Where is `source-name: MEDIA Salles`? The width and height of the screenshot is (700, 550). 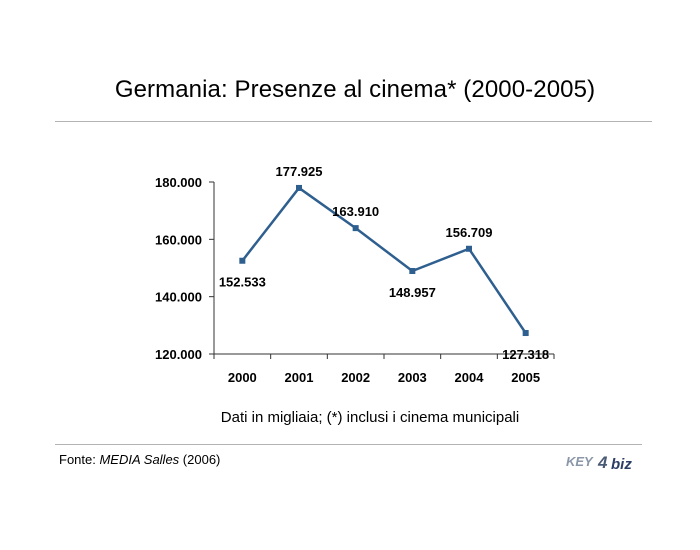 source-name: MEDIA Salles is located at coordinates (139, 459).